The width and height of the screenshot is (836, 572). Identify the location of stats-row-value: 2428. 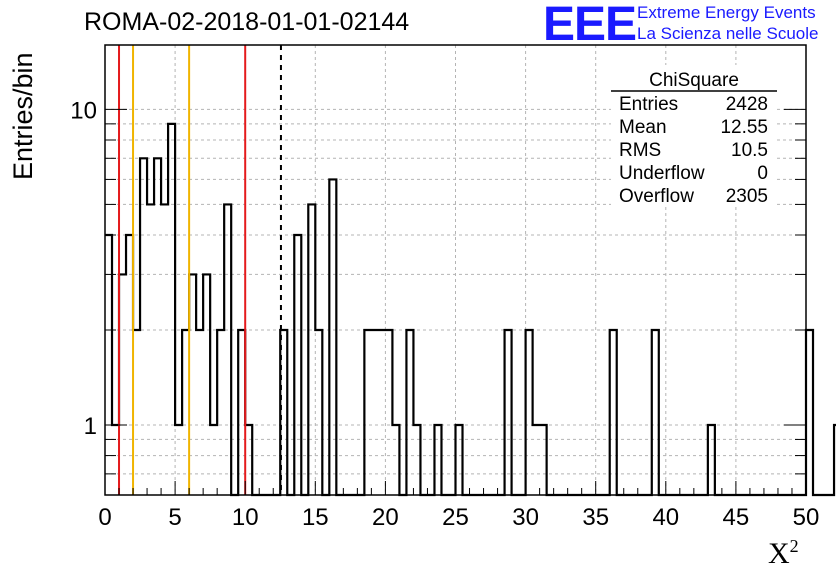
(747, 104).